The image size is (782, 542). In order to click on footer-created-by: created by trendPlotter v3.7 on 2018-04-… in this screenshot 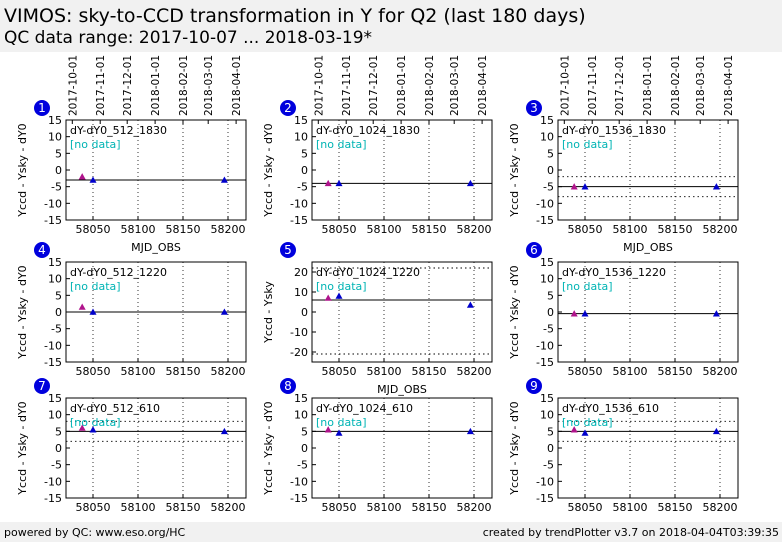, I will do `click(630, 532)`.